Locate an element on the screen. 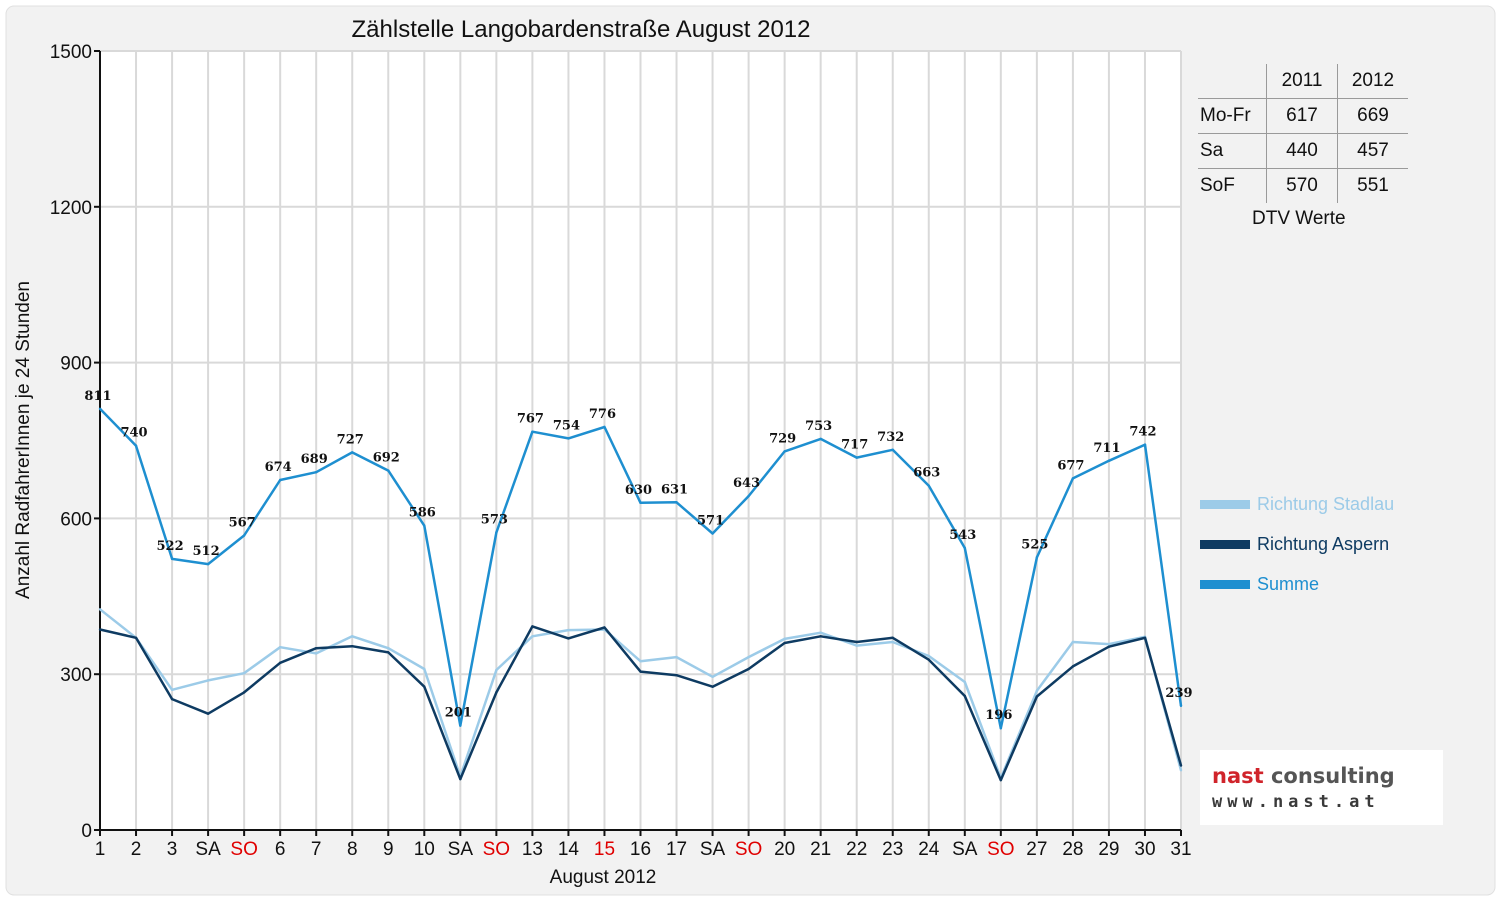 This screenshot has width=1500, height=900. y-tick-label: 1200 is located at coordinates (71, 208).